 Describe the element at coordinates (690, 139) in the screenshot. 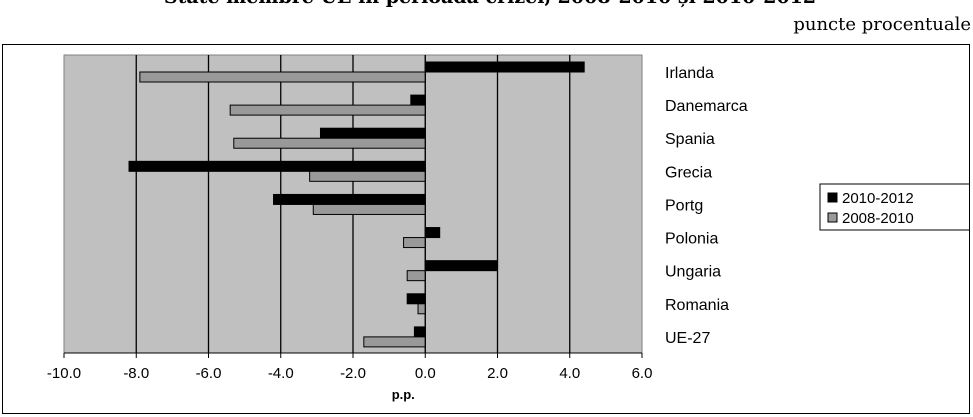

I see `category-label: Spania` at that location.